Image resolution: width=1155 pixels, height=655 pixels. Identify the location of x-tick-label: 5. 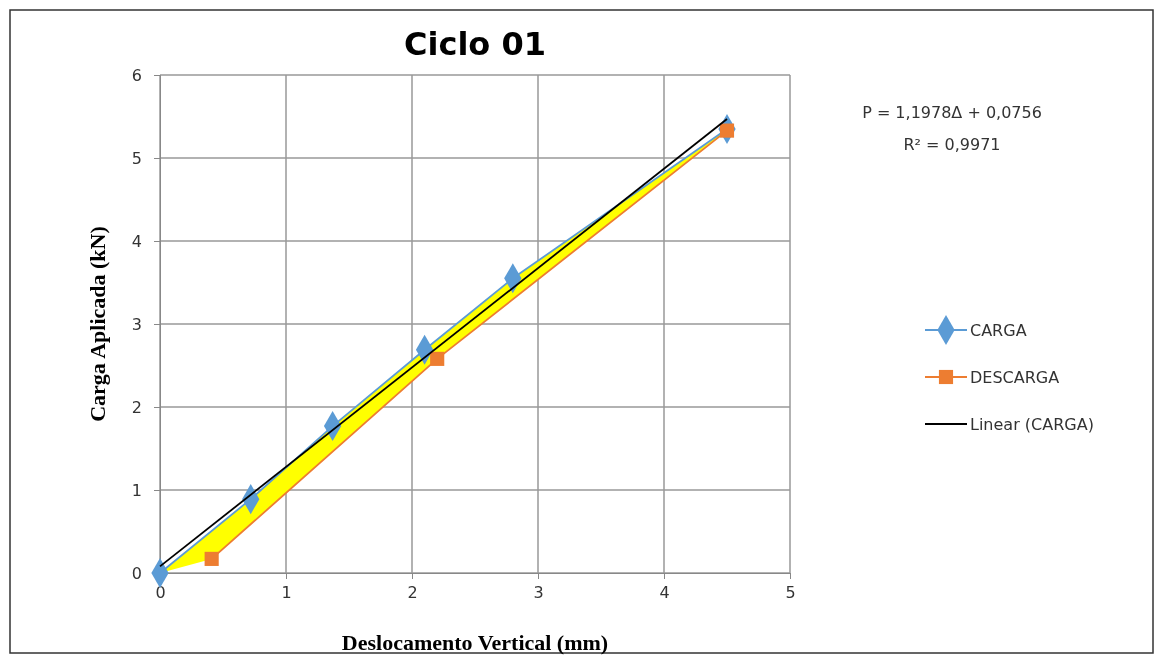
(790, 593).